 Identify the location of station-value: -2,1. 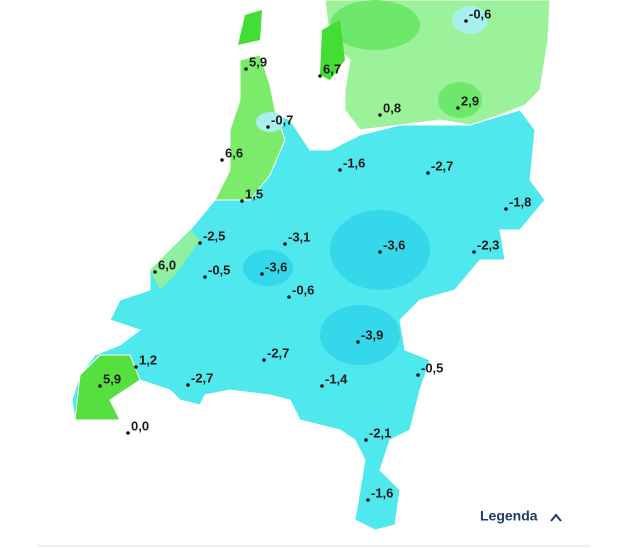
(380, 432).